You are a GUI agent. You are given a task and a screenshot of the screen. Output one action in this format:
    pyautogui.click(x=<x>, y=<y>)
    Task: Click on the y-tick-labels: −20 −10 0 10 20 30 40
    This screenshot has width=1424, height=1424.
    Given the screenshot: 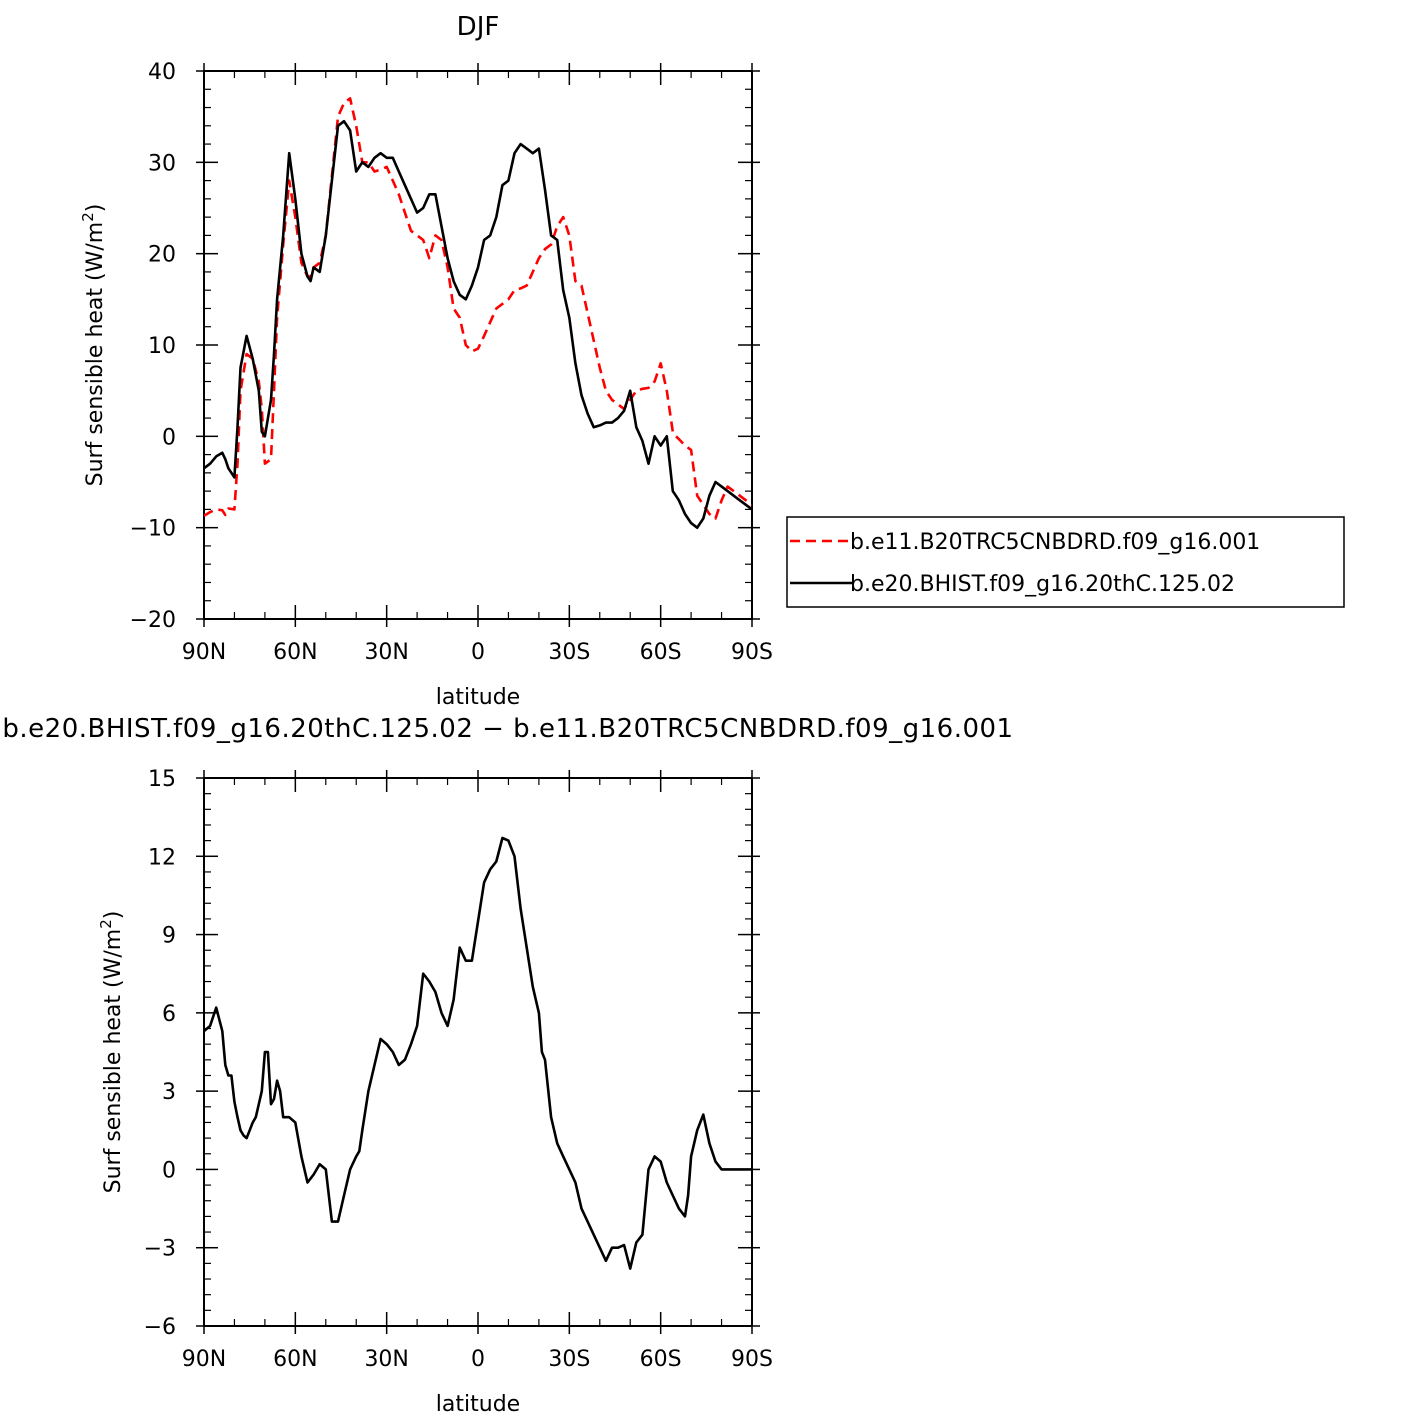 What is the action you would take?
    pyautogui.click(x=153, y=346)
    